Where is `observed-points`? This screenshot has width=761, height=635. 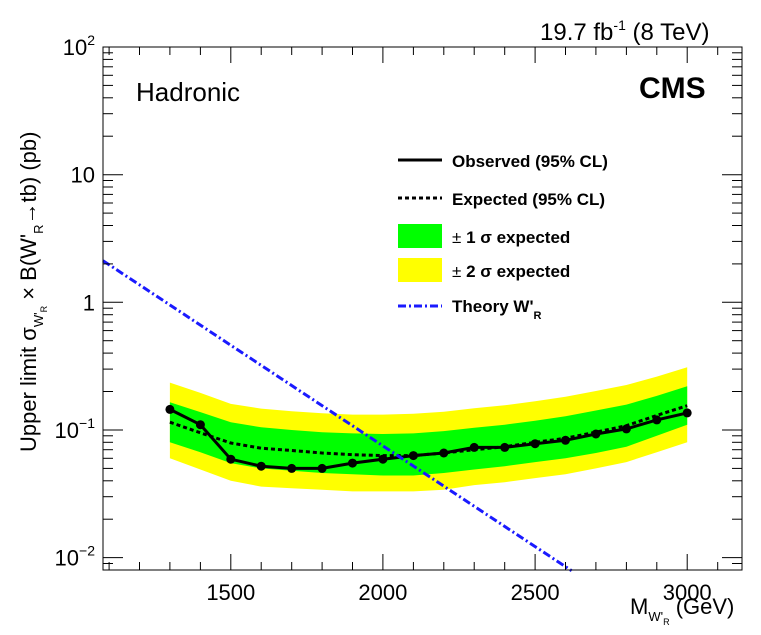
observed-points is located at coordinates (428, 438).